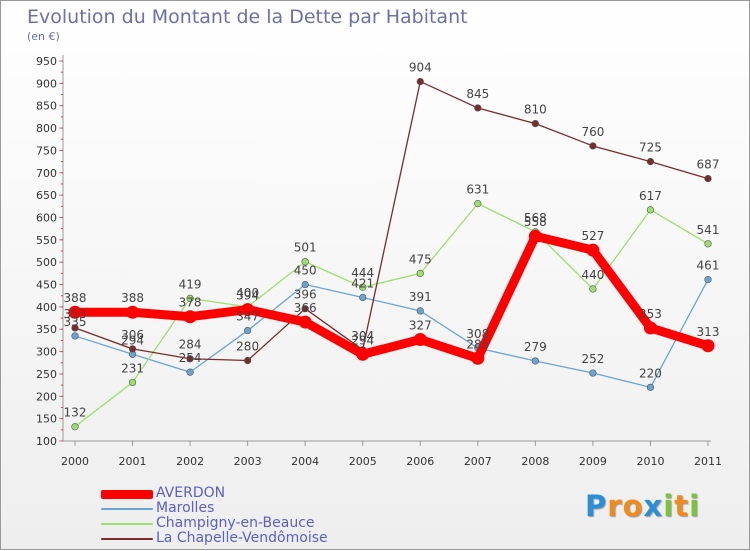 The image size is (750, 551). Describe the element at coordinates (477, 344) in the screenshot. I see `data-label: 285` at that location.